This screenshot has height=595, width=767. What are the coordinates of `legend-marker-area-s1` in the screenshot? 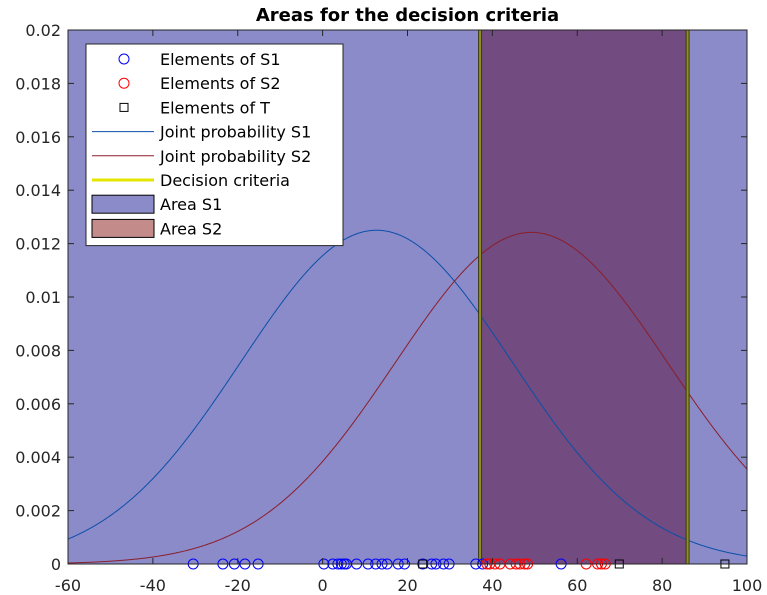 It's located at (123, 204).